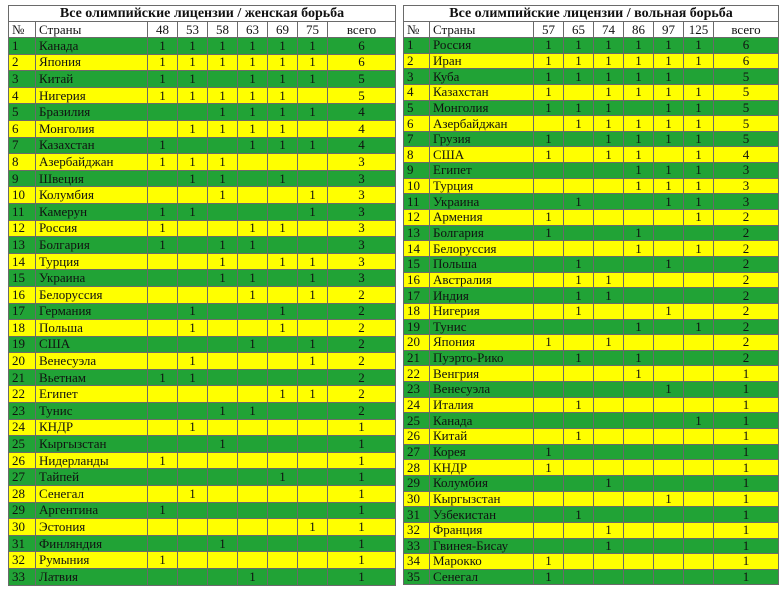 The image size is (782, 595). What do you see at coordinates (668, 29) in the screenshot?
I see `column-header: 97` at bounding box center [668, 29].